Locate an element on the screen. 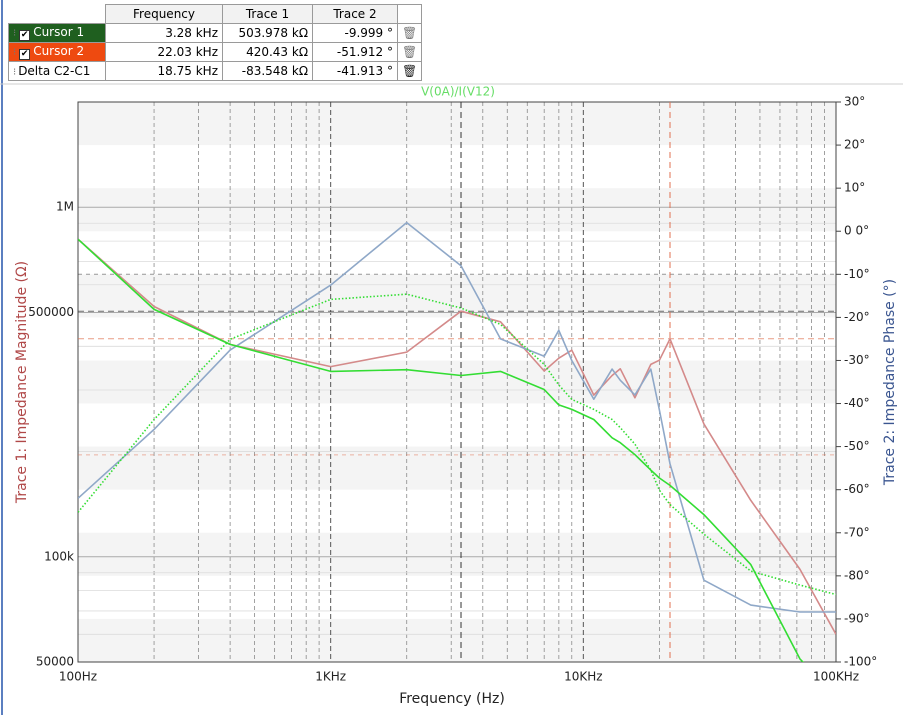 The height and width of the screenshot is (715, 903). cell: -9.999 ° is located at coordinates (355, 33).